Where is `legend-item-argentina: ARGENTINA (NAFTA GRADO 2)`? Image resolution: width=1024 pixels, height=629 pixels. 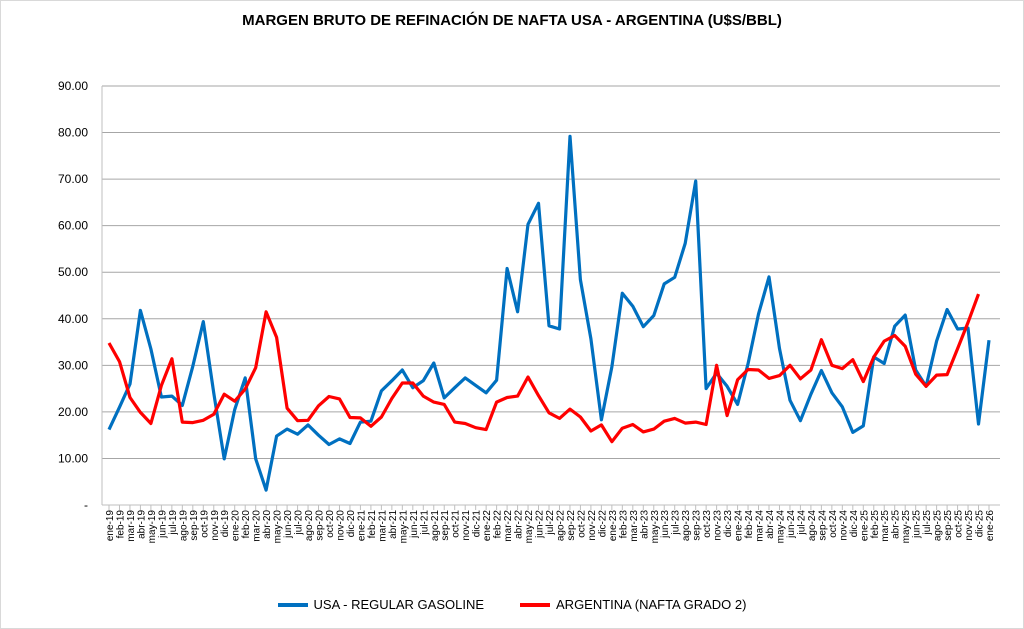 legend-item-argentina: ARGENTINA (NAFTA GRADO 2) is located at coordinates (633, 604).